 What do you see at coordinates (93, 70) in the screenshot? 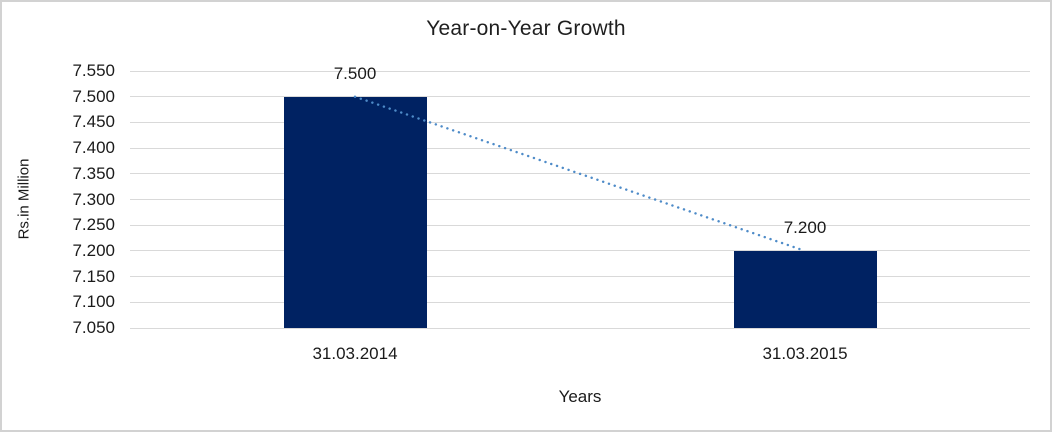
I see `y-tick-label: 7.550` at bounding box center [93, 70].